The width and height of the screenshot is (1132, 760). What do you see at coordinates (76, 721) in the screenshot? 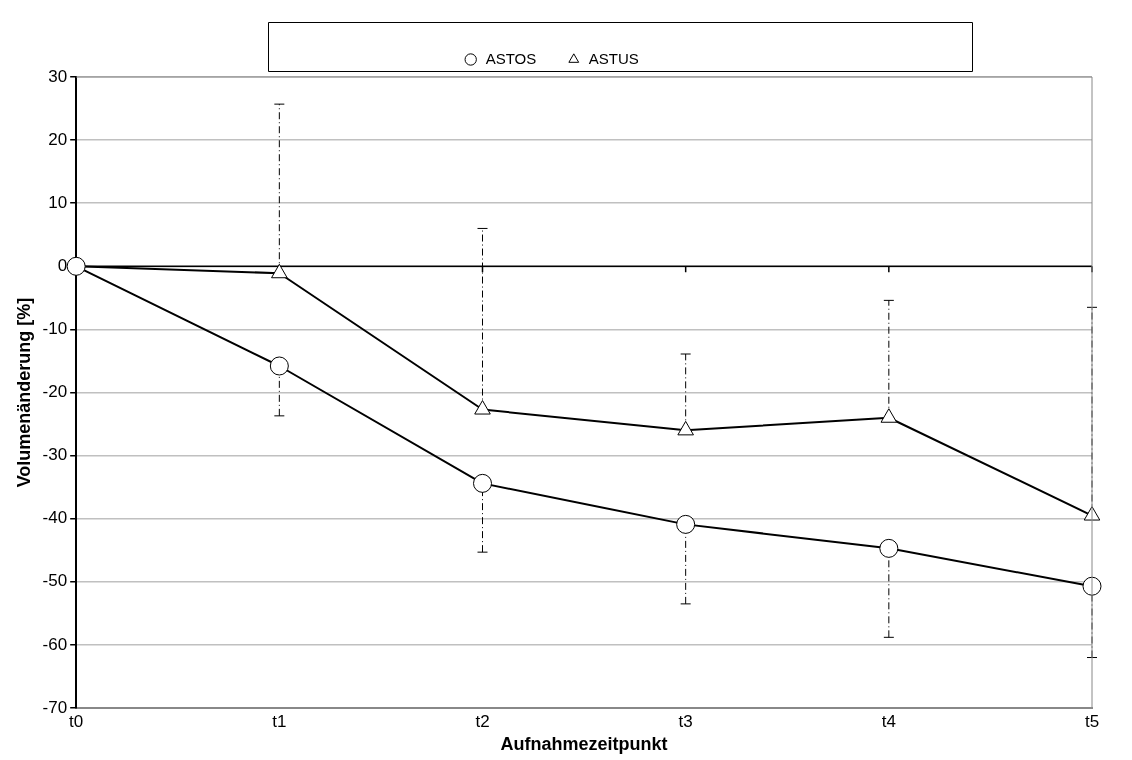
I see `x-tick-label: t0` at bounding box center [76, 721].